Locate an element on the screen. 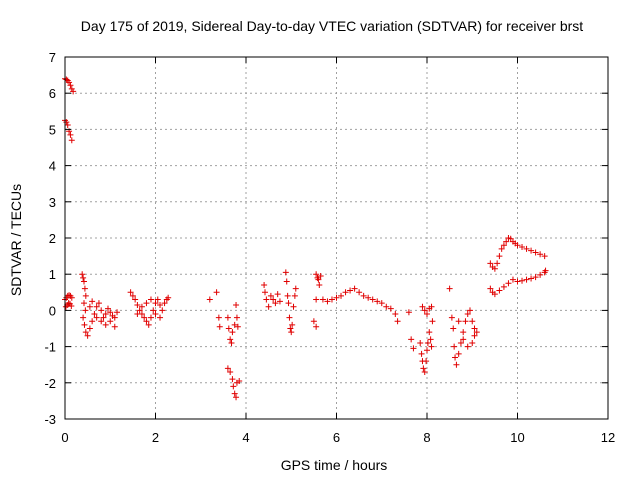  x-tick-label: 4 is located at coordinates (245, 437).